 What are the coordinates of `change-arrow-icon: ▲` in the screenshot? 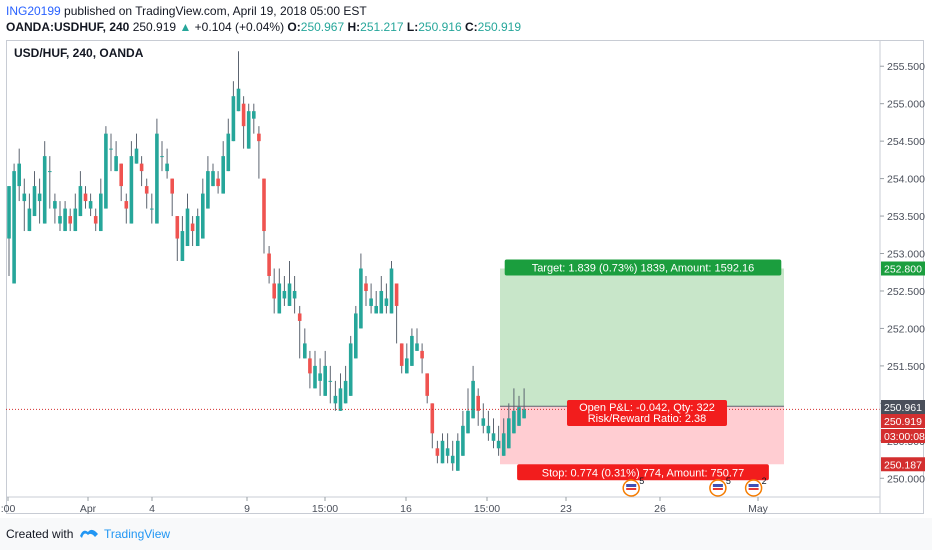 It's located at (185, 27).